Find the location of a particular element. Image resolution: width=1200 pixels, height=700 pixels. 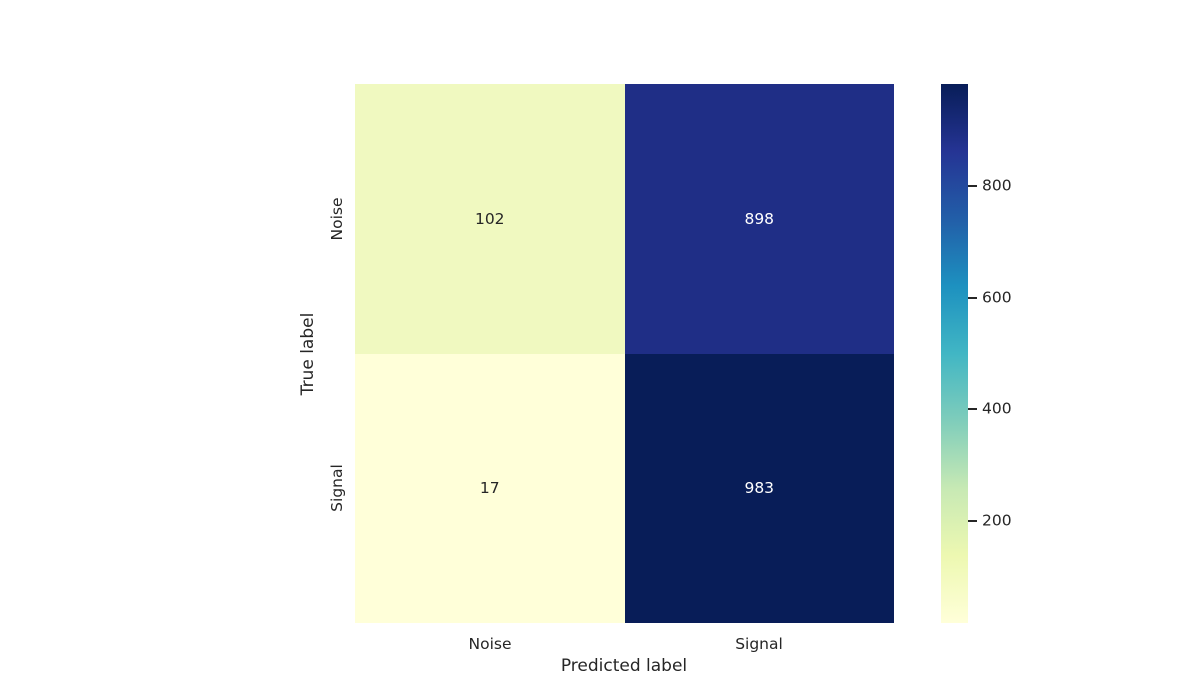

y-tick-label-signal: Signal is located at coordinates (337, 488).